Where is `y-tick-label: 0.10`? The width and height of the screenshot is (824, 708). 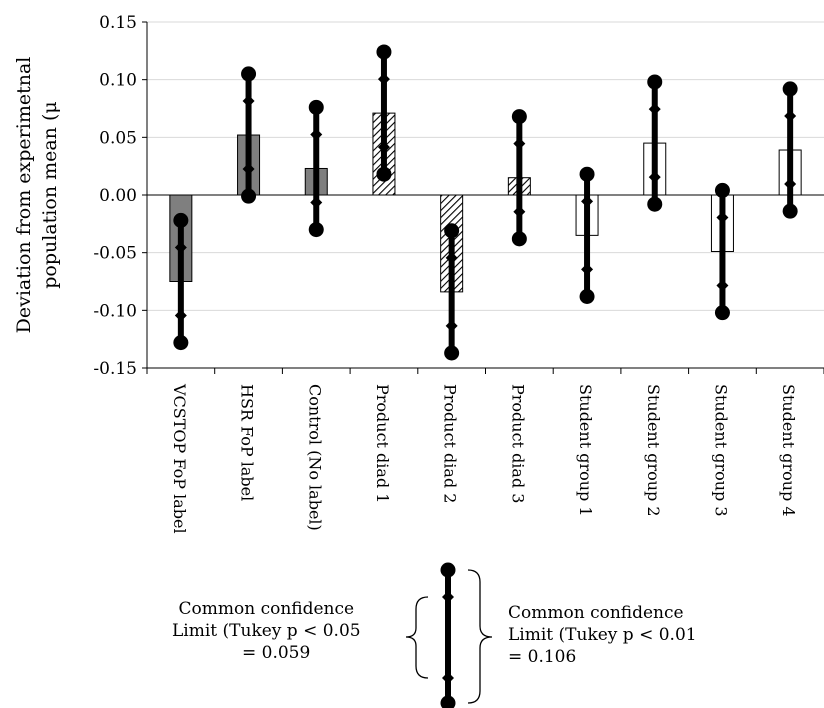
y-tick-label: 0.10 is located at coordinates (118, 81).